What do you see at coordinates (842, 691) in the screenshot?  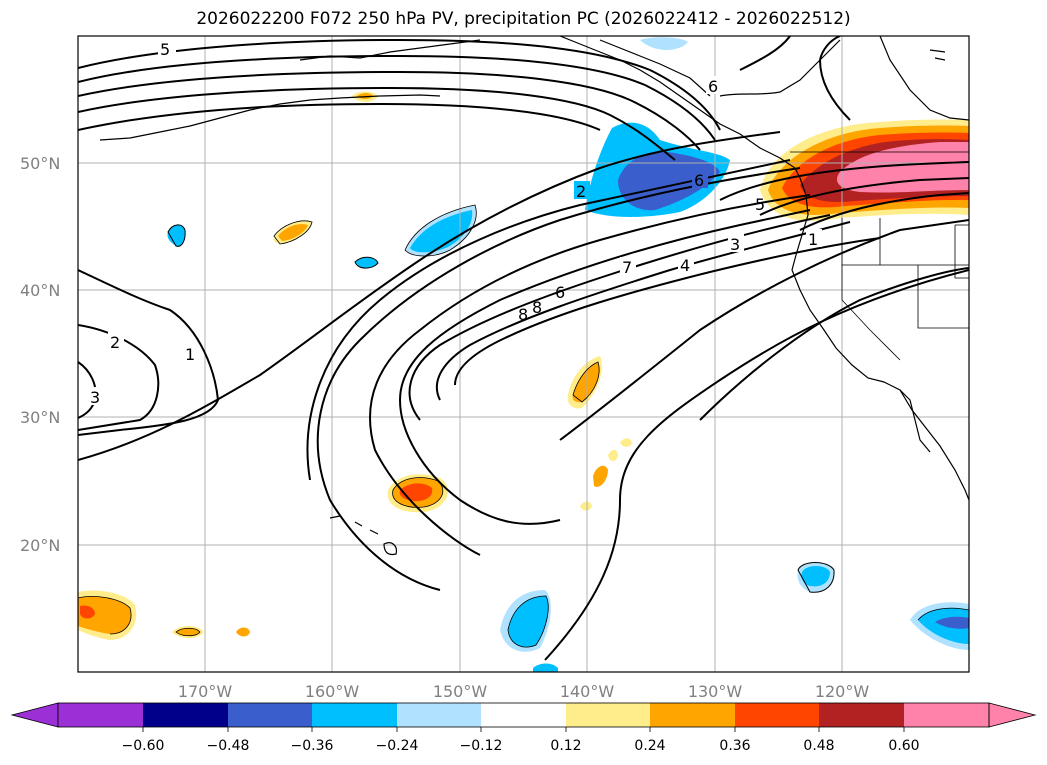 I see `lon-label: 120°W` at bounding box center [842, 691].